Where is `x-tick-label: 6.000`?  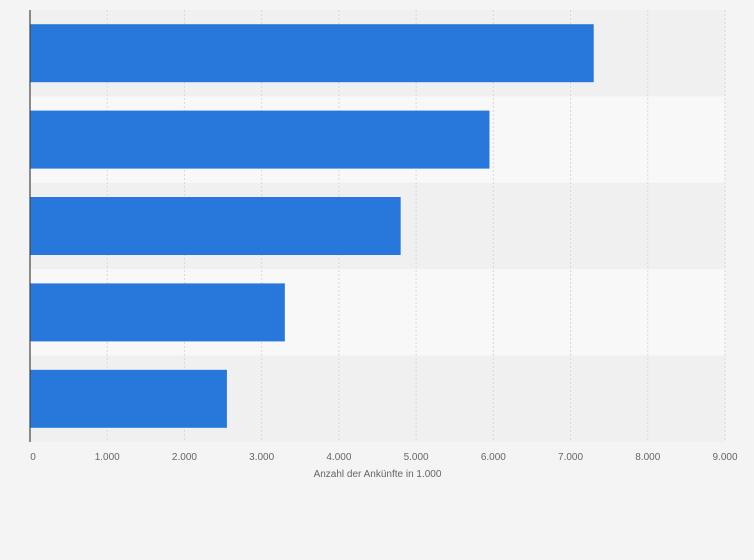 x-tick-label: 6.000 is located at coordinates (493, 457).